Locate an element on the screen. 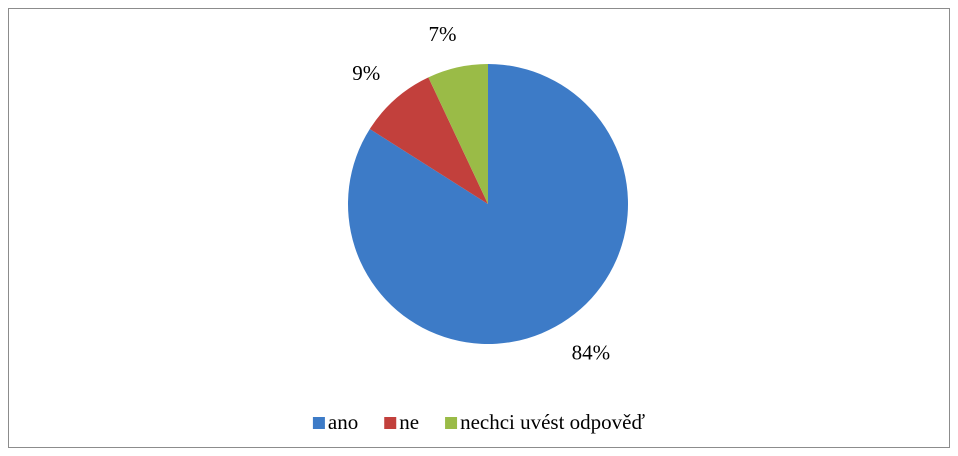 The height and width of the screenshot is (456, 958). legend-label: ne is located at coordinates (409, 422).